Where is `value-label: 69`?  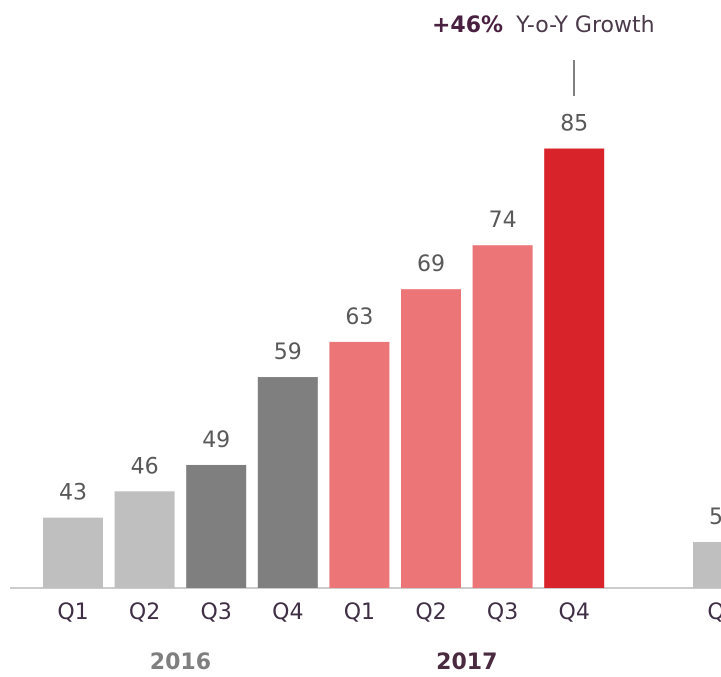 value-label: 69 is located at coordinates (431, 264).